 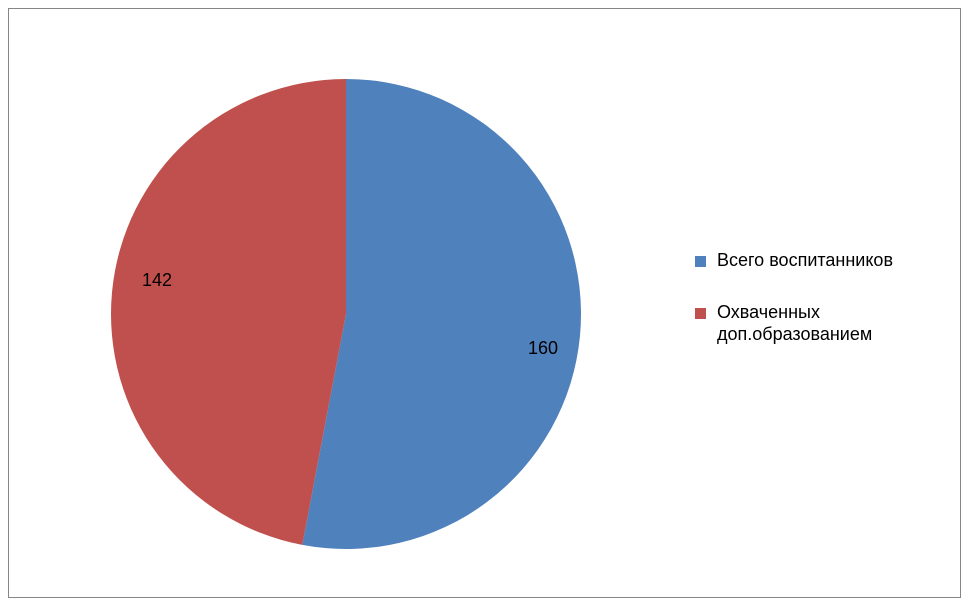 I want to click on data-label-covered-pupils: 142, so click(x=157, y=280).